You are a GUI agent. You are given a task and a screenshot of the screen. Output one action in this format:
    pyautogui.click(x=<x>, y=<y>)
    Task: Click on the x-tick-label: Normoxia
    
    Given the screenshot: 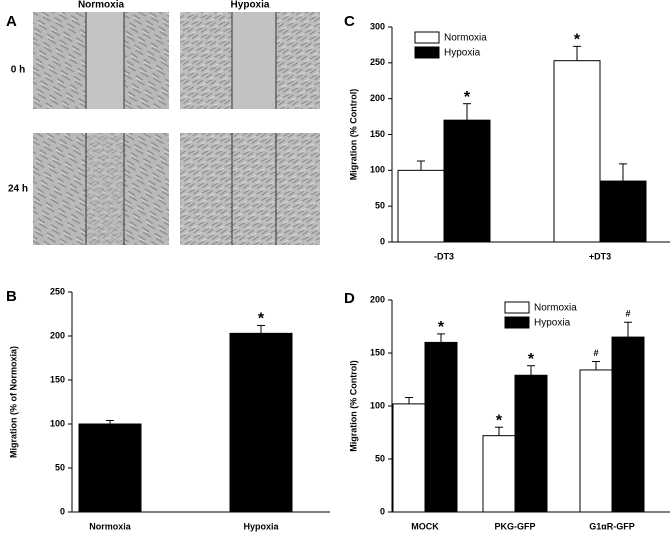 What is the action you would take?
    pyautogui.click(x=110, y=526)
    